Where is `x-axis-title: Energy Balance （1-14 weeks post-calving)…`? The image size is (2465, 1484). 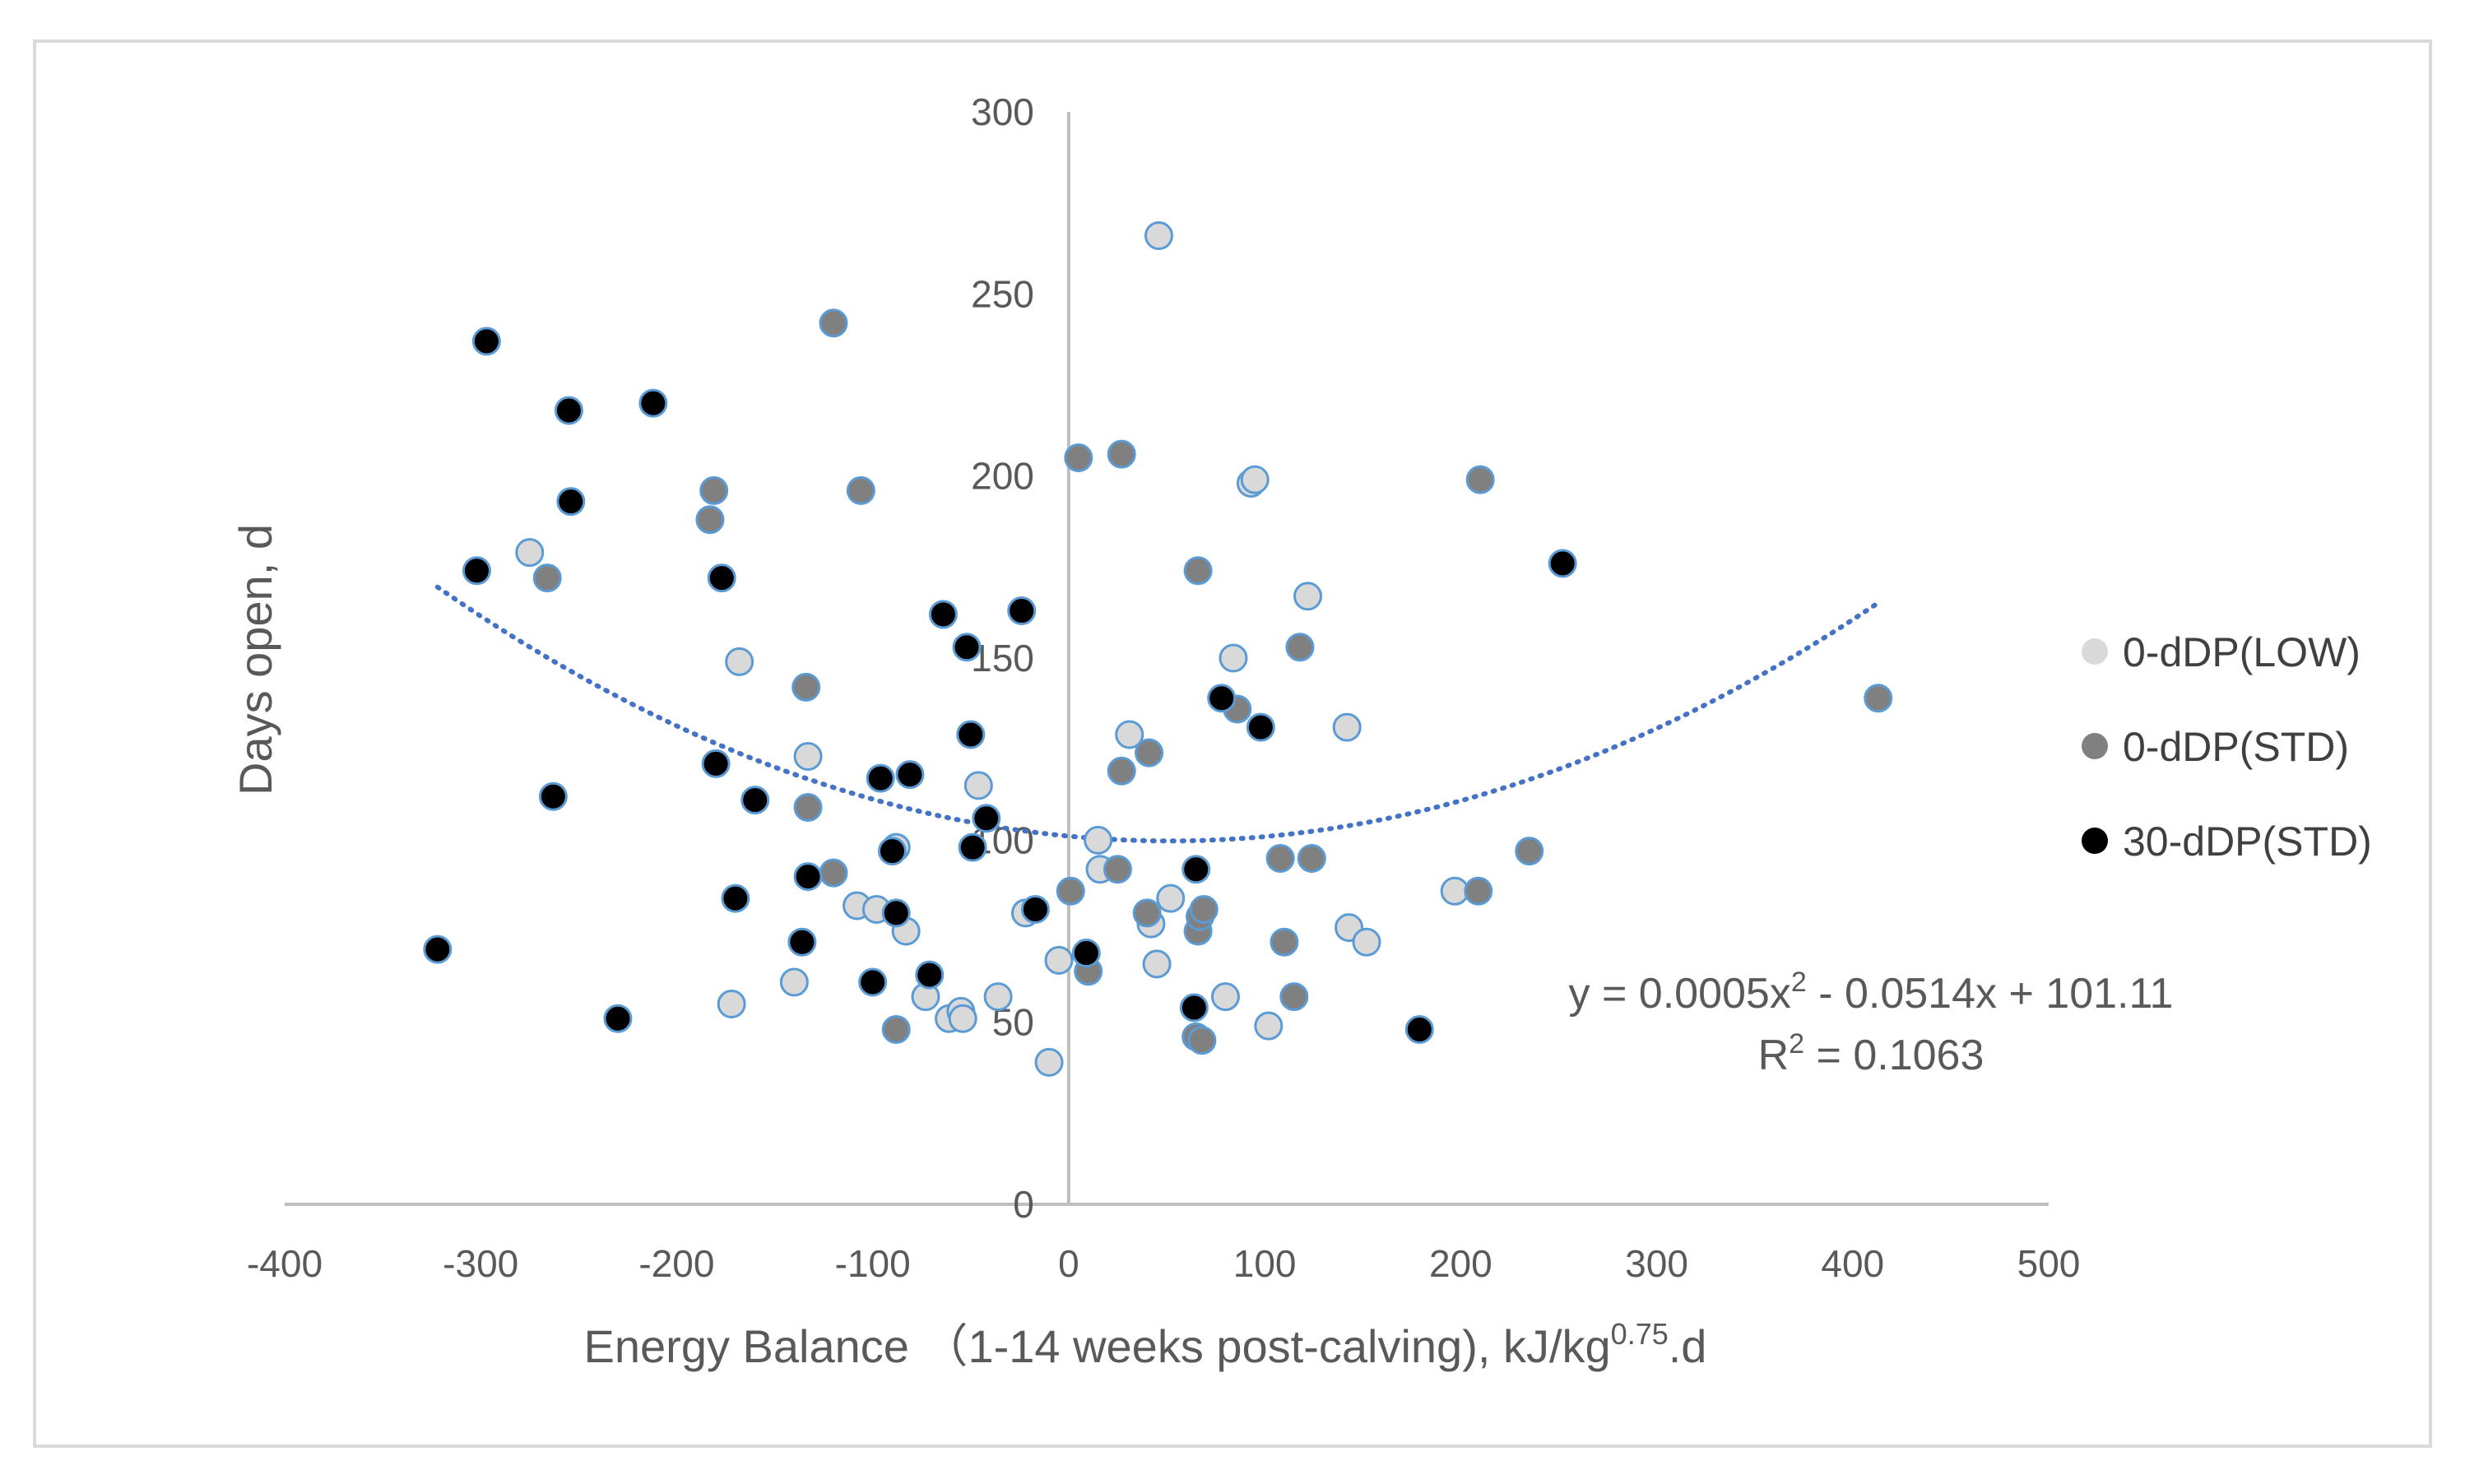 x-axis-title: Energy Balance （1-14 weeks post-calving)… is located at coordinates (1145, 1344).